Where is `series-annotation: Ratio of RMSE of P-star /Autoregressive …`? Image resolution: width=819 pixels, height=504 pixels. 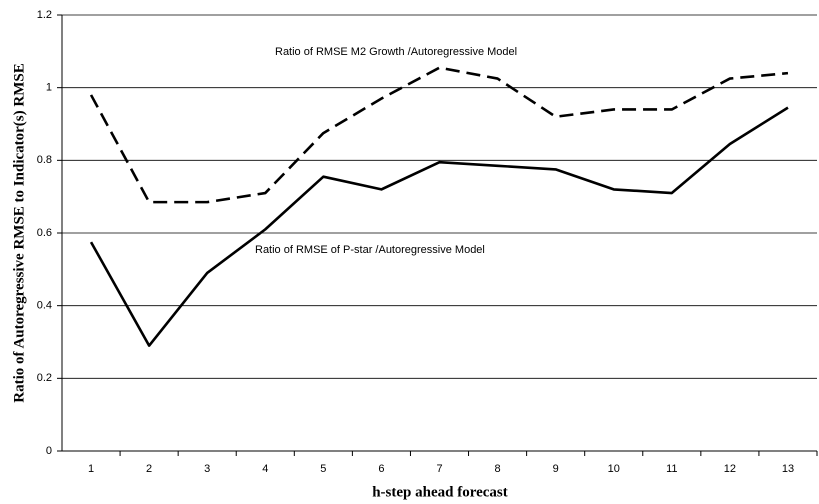
series-annotation: Ratio of RMSE of P-star /Autoregressive … is located at coordinates (370, 250).